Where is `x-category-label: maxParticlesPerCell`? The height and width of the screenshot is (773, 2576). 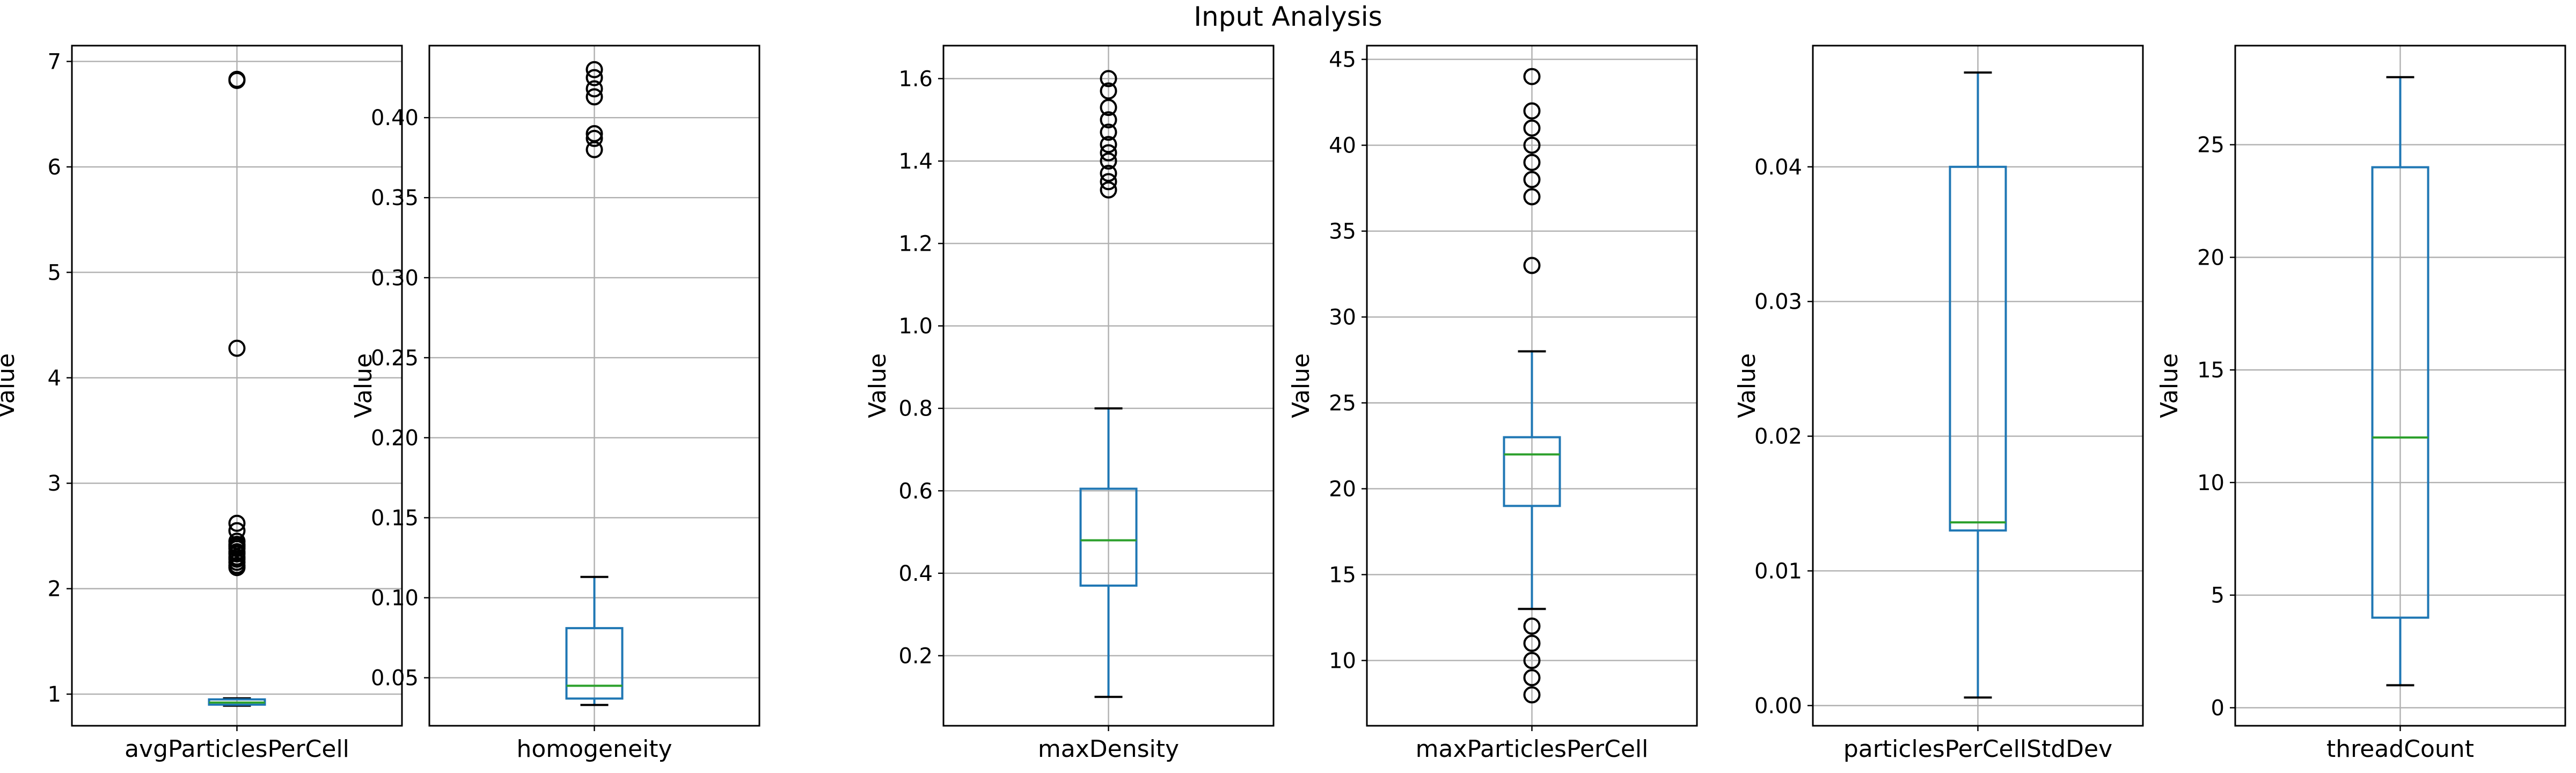
x-category-label: maxParticlesPerCell is located at coordinates (1532, 749).